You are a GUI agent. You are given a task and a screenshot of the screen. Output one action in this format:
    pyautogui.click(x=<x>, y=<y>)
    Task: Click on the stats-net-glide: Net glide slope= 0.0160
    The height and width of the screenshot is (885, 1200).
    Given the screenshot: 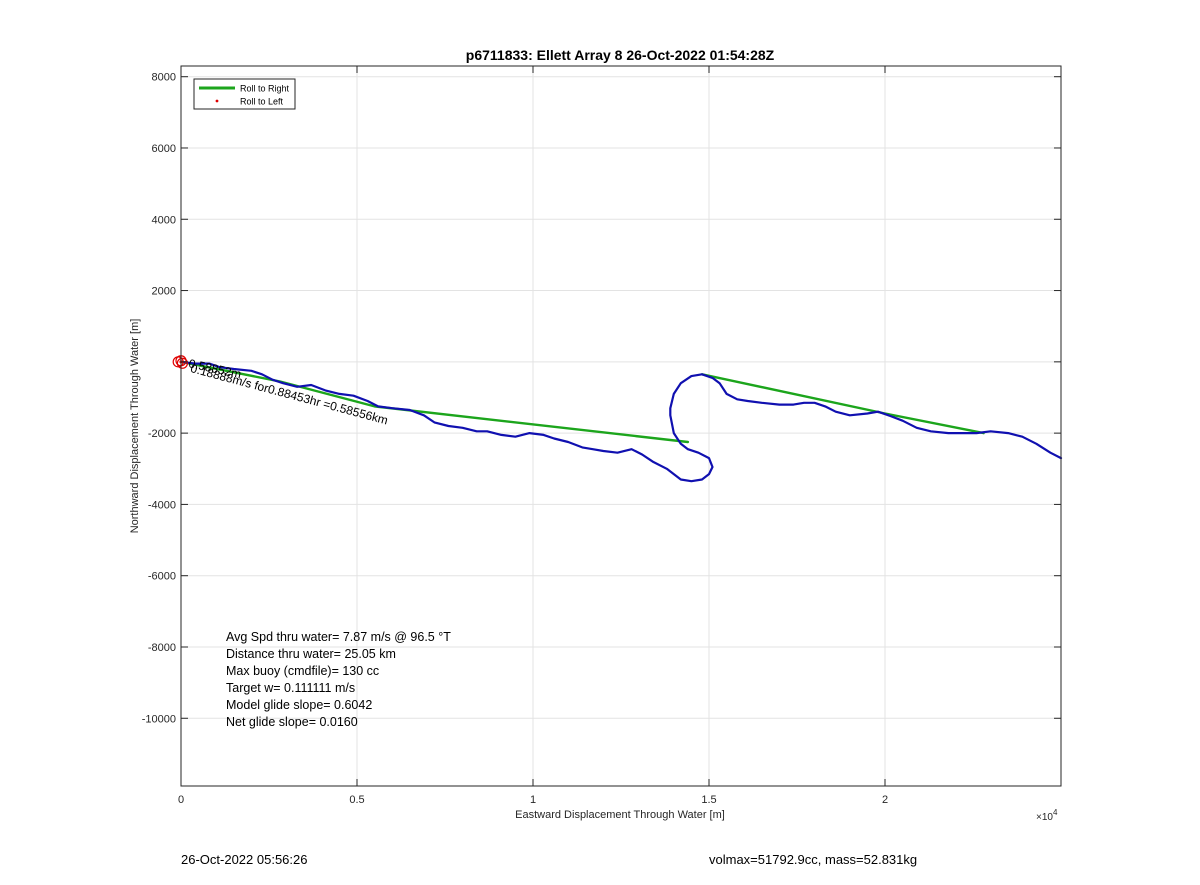 What is the action you would take?
    pyautogui.click(x=292, y=722)
    